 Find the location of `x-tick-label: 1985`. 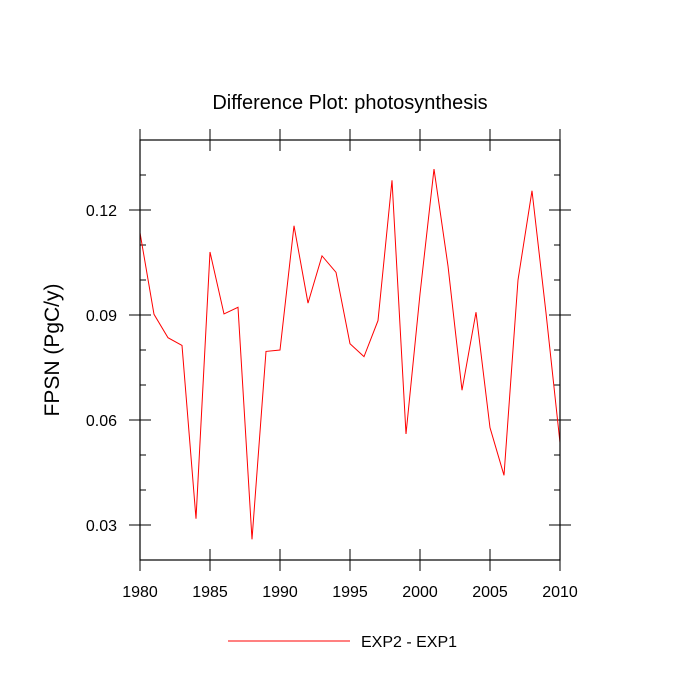

x-tick-label: 1985 is located at coordinates (210, 592).